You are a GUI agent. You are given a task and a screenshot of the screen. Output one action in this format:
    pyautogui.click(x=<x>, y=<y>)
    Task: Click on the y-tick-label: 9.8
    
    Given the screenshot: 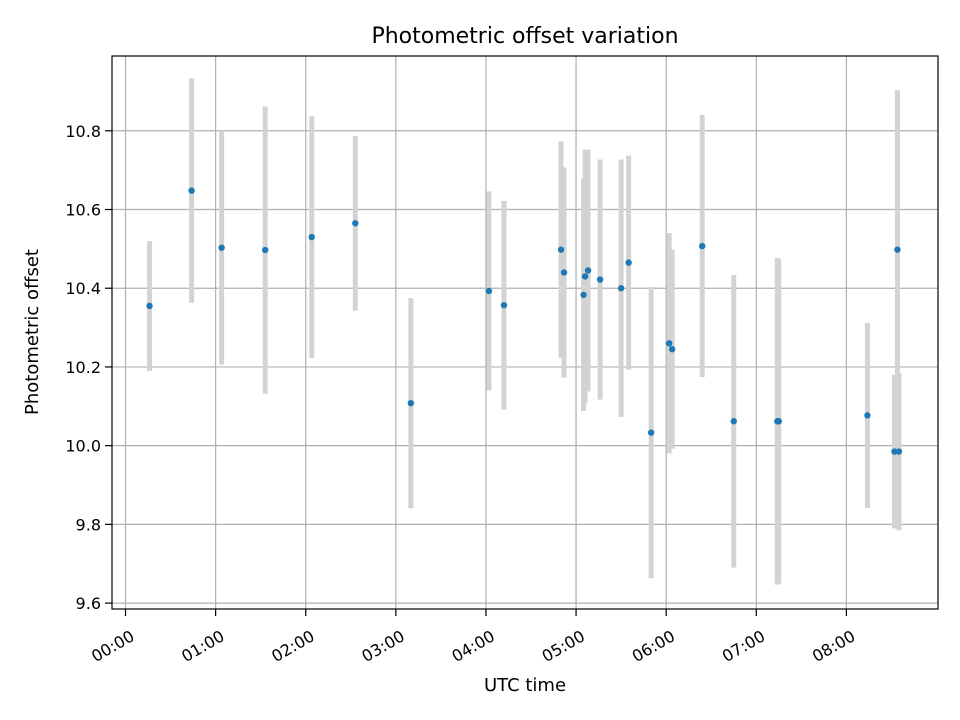 What is the action you would take?
    pyautogui.click(x=88, y=524)
    